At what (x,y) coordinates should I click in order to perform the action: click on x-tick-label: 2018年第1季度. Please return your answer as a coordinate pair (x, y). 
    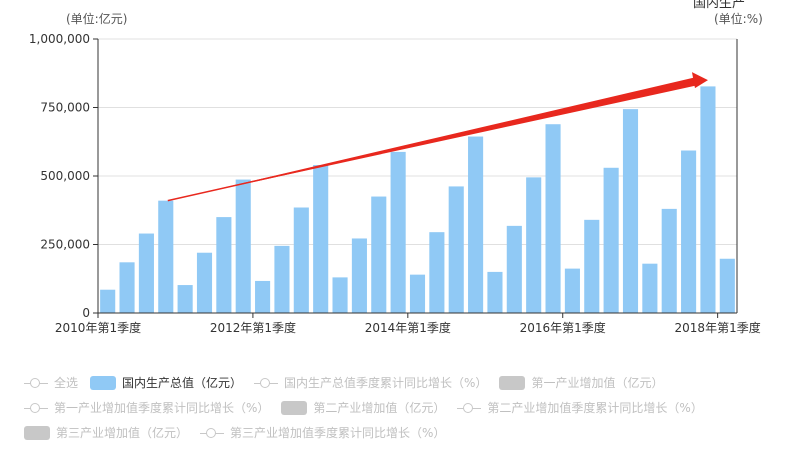
    Looking at the image, I should click on (718, 327).